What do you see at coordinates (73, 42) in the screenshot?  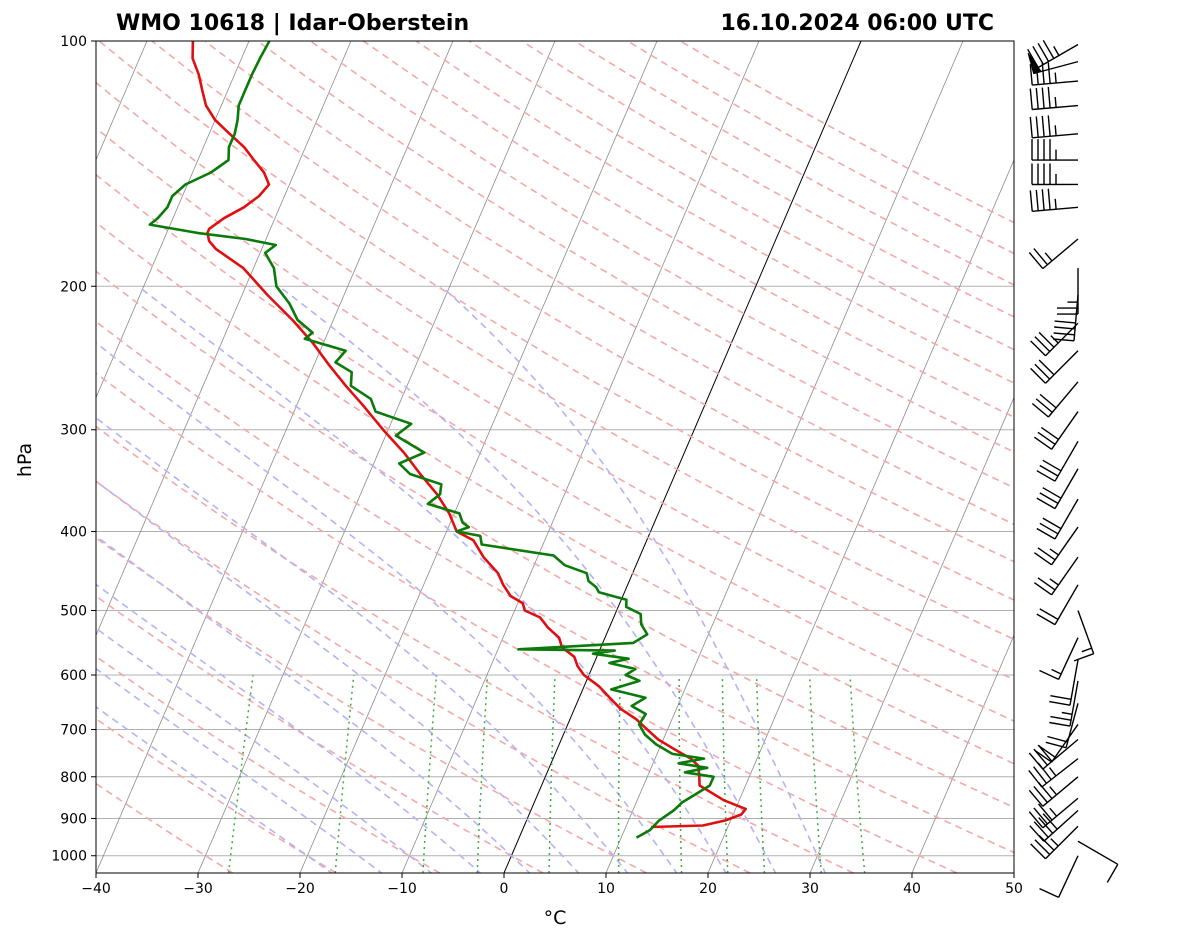 I see `y-tick-label: 100` at bounding box center [73, 42].